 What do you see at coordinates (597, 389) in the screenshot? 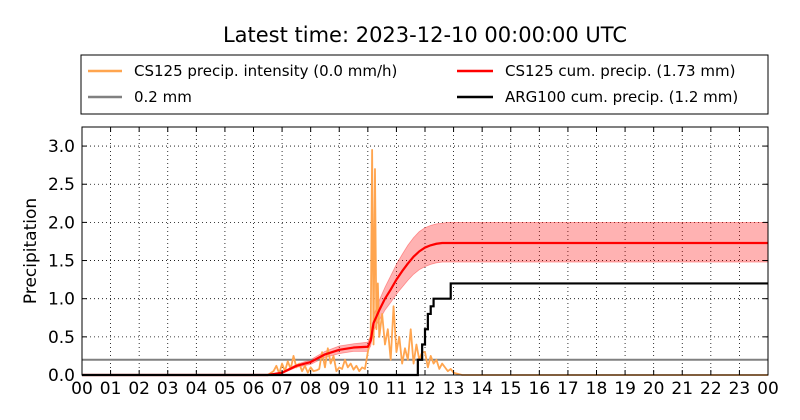
I see `x-tick-label: 18` at bounding box center [597, 389].